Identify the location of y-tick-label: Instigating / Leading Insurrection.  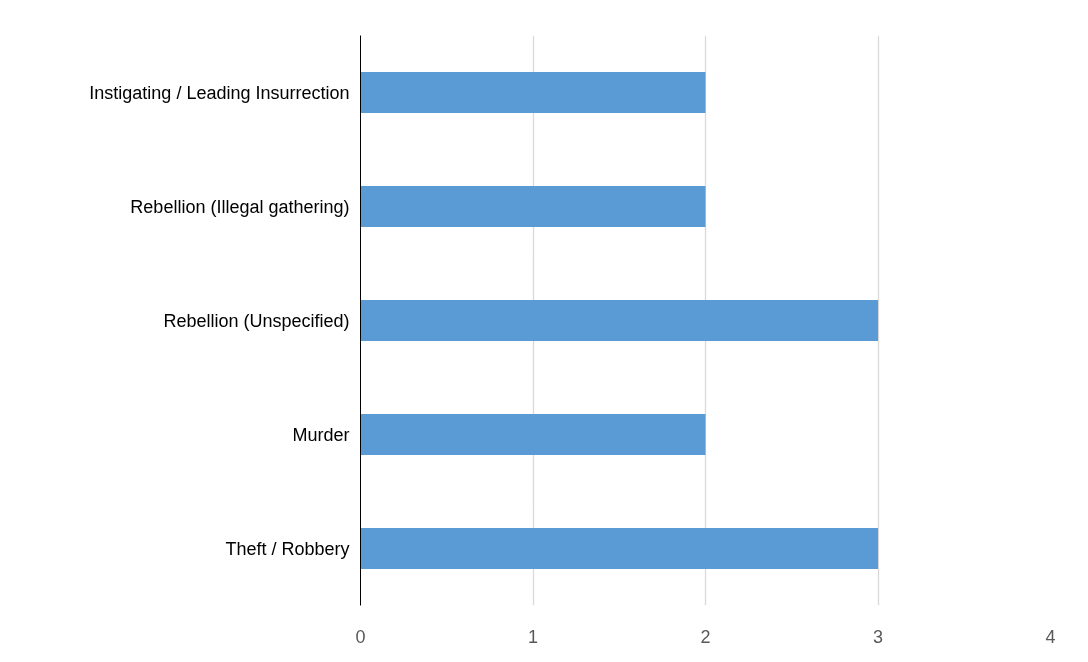
(219, 92).